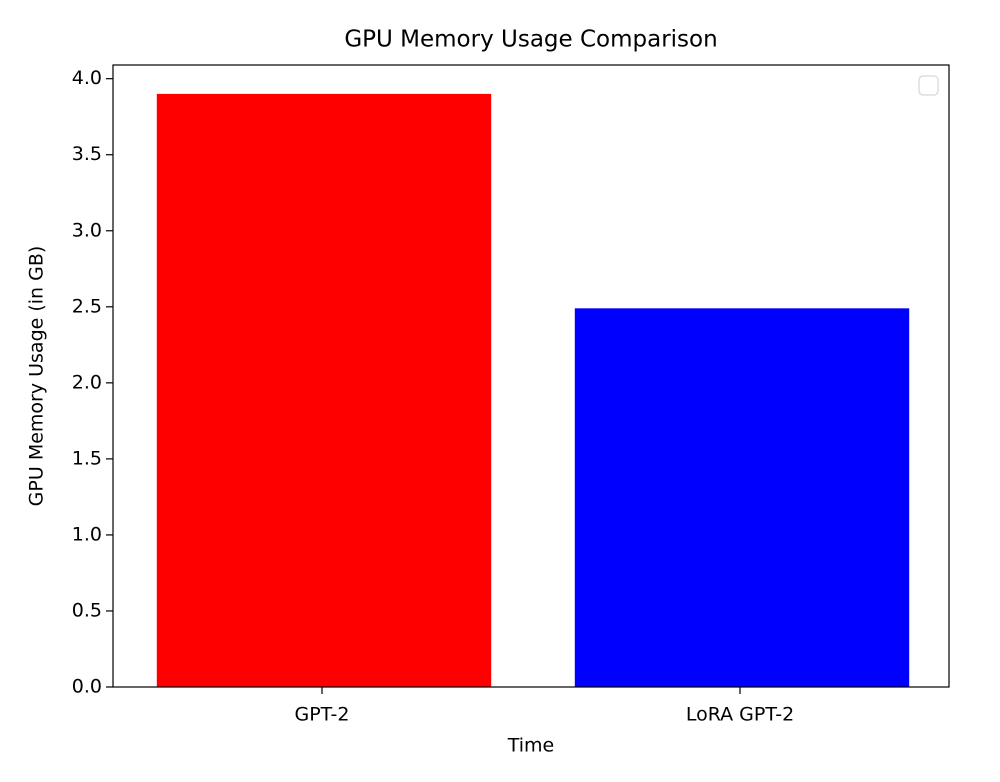 The image size is (1000, 782). Describe the element at coordinates (87, 610) in the screenshot. I see `y-tick-label: 0.5` at that location.